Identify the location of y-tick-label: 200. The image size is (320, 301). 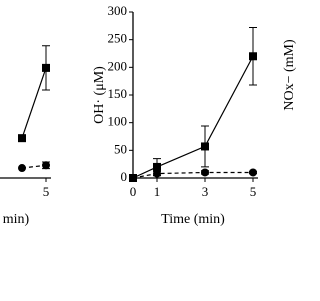
(118, 65).